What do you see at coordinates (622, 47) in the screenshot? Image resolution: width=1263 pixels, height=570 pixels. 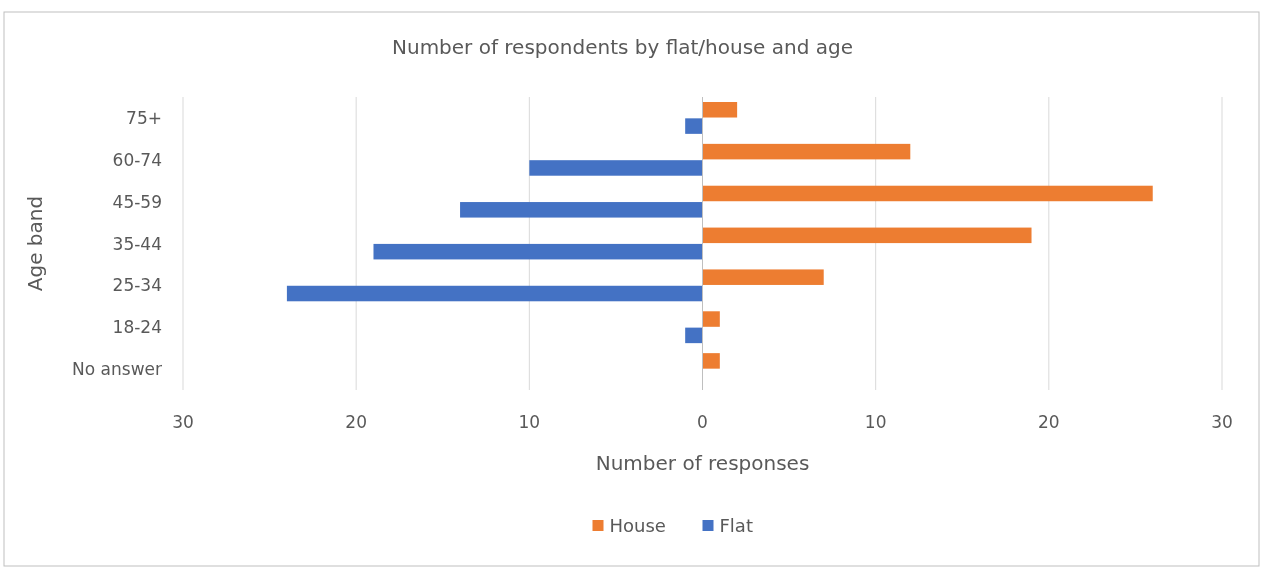 I see `chart-title: Number of respondents by flat/house and age` at bounding box center [622, 47].